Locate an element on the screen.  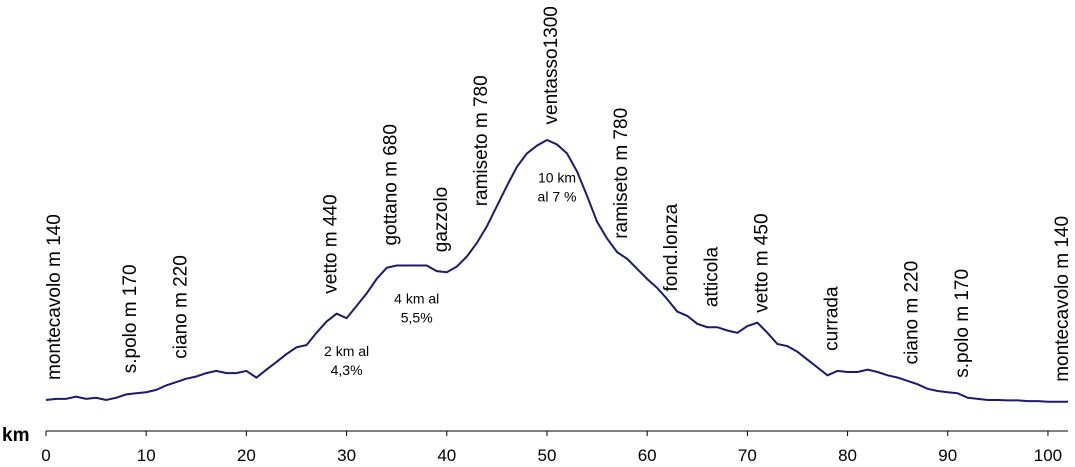
place-label: gazzolo is located at coordinates (441, 220).